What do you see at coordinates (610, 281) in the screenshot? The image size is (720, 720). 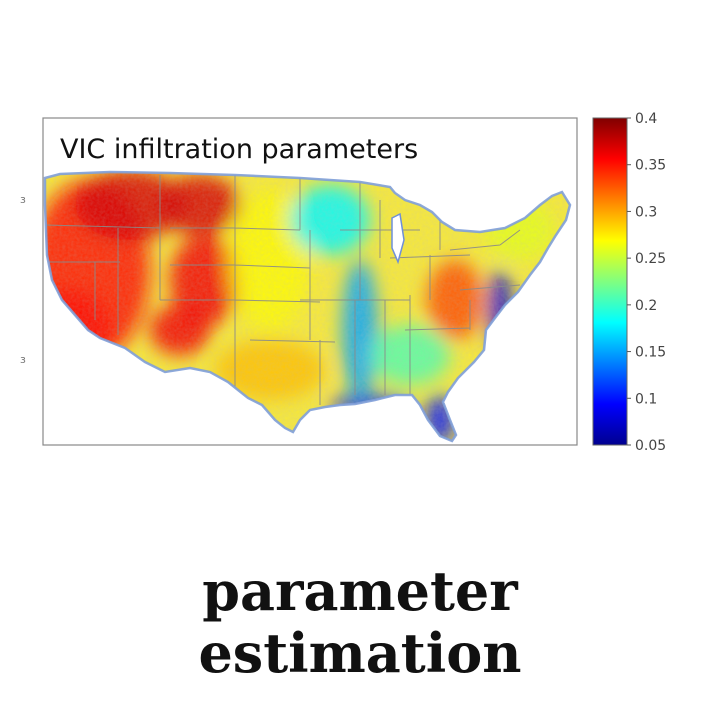 I see `colorbar` at bounding box center [610, 281].